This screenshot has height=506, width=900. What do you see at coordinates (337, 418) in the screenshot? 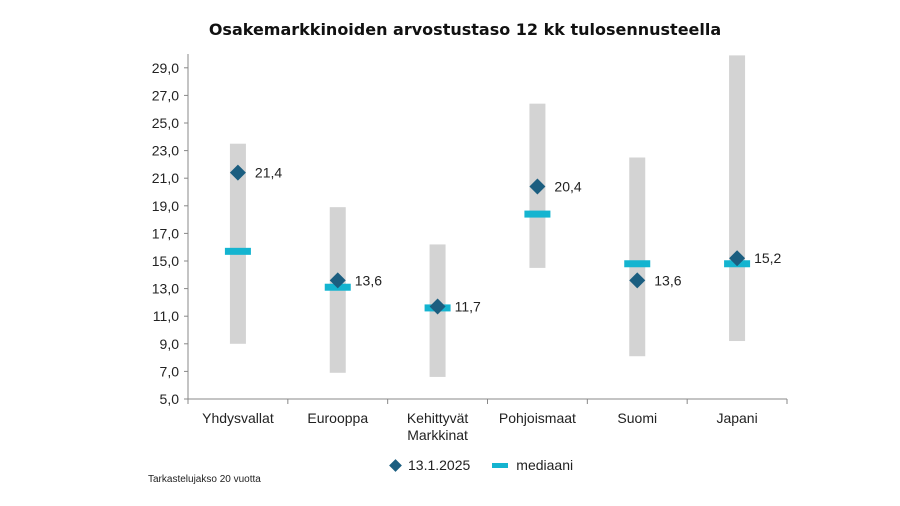
I see `x-tick-label: Eurooppa` at bounding box center [337, 418].